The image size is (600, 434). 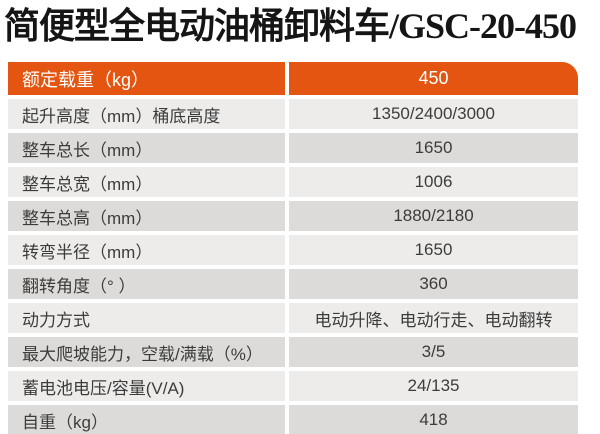 What do you see at coordinates (433, 182) in the screenshot?
I see `spec-value: 1006` at bounding box center [433, 182].